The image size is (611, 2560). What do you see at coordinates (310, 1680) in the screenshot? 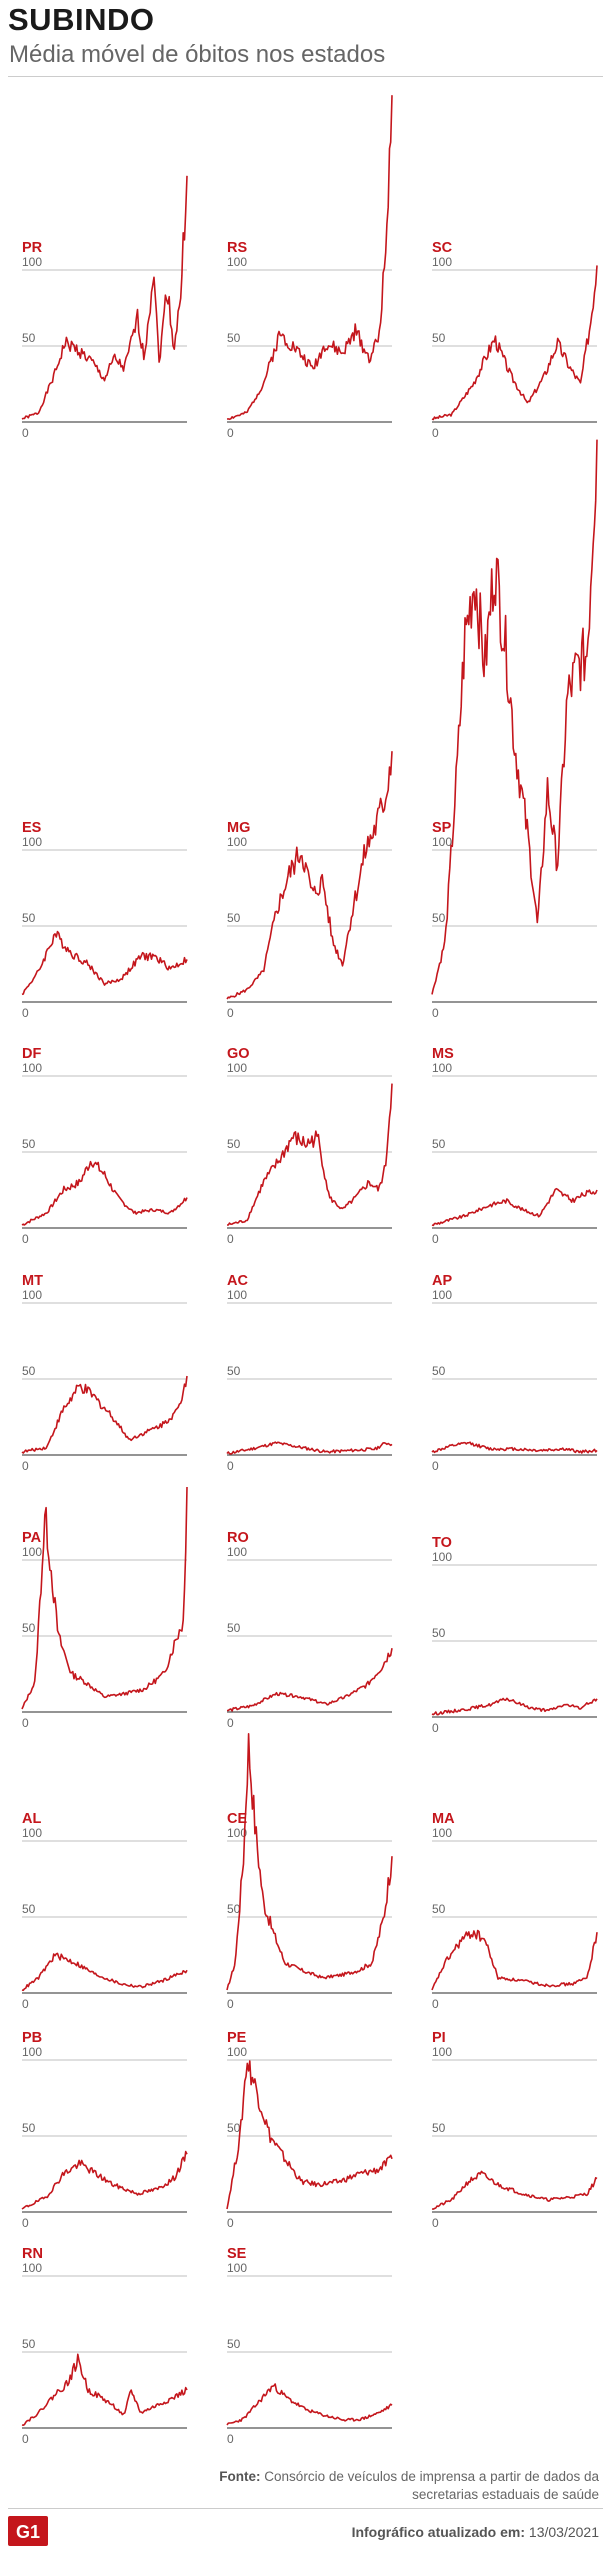
I see `series-line-ro` at bounding box center [310, 1680].